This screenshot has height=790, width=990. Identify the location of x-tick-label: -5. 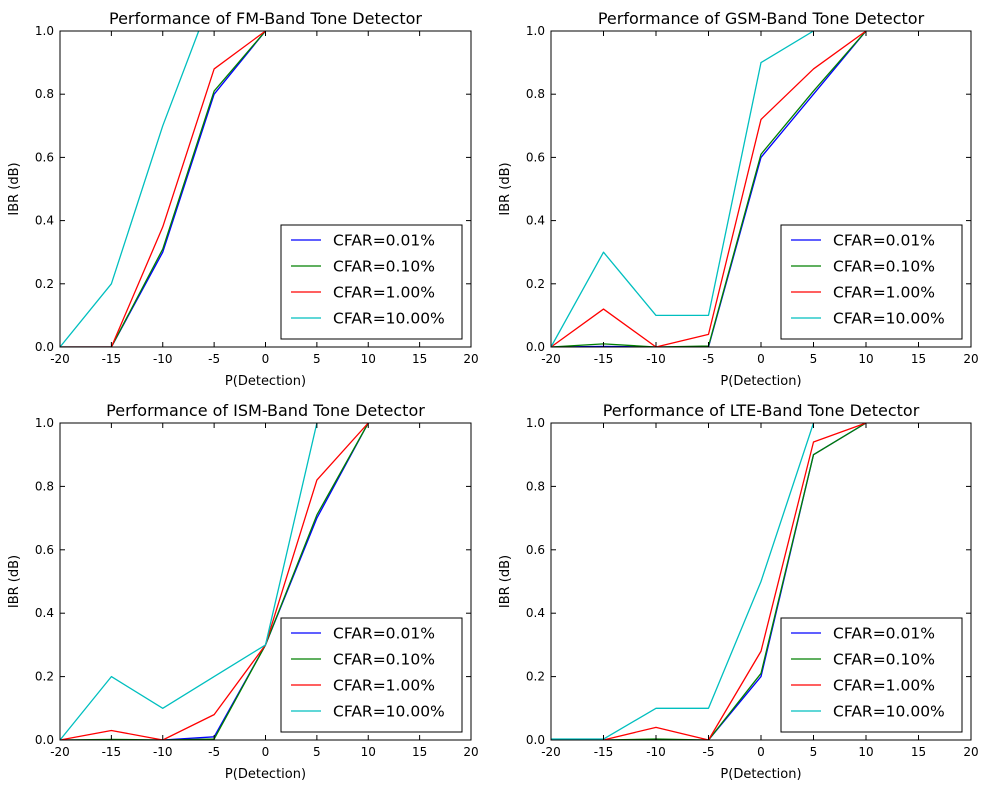
(709, 752).